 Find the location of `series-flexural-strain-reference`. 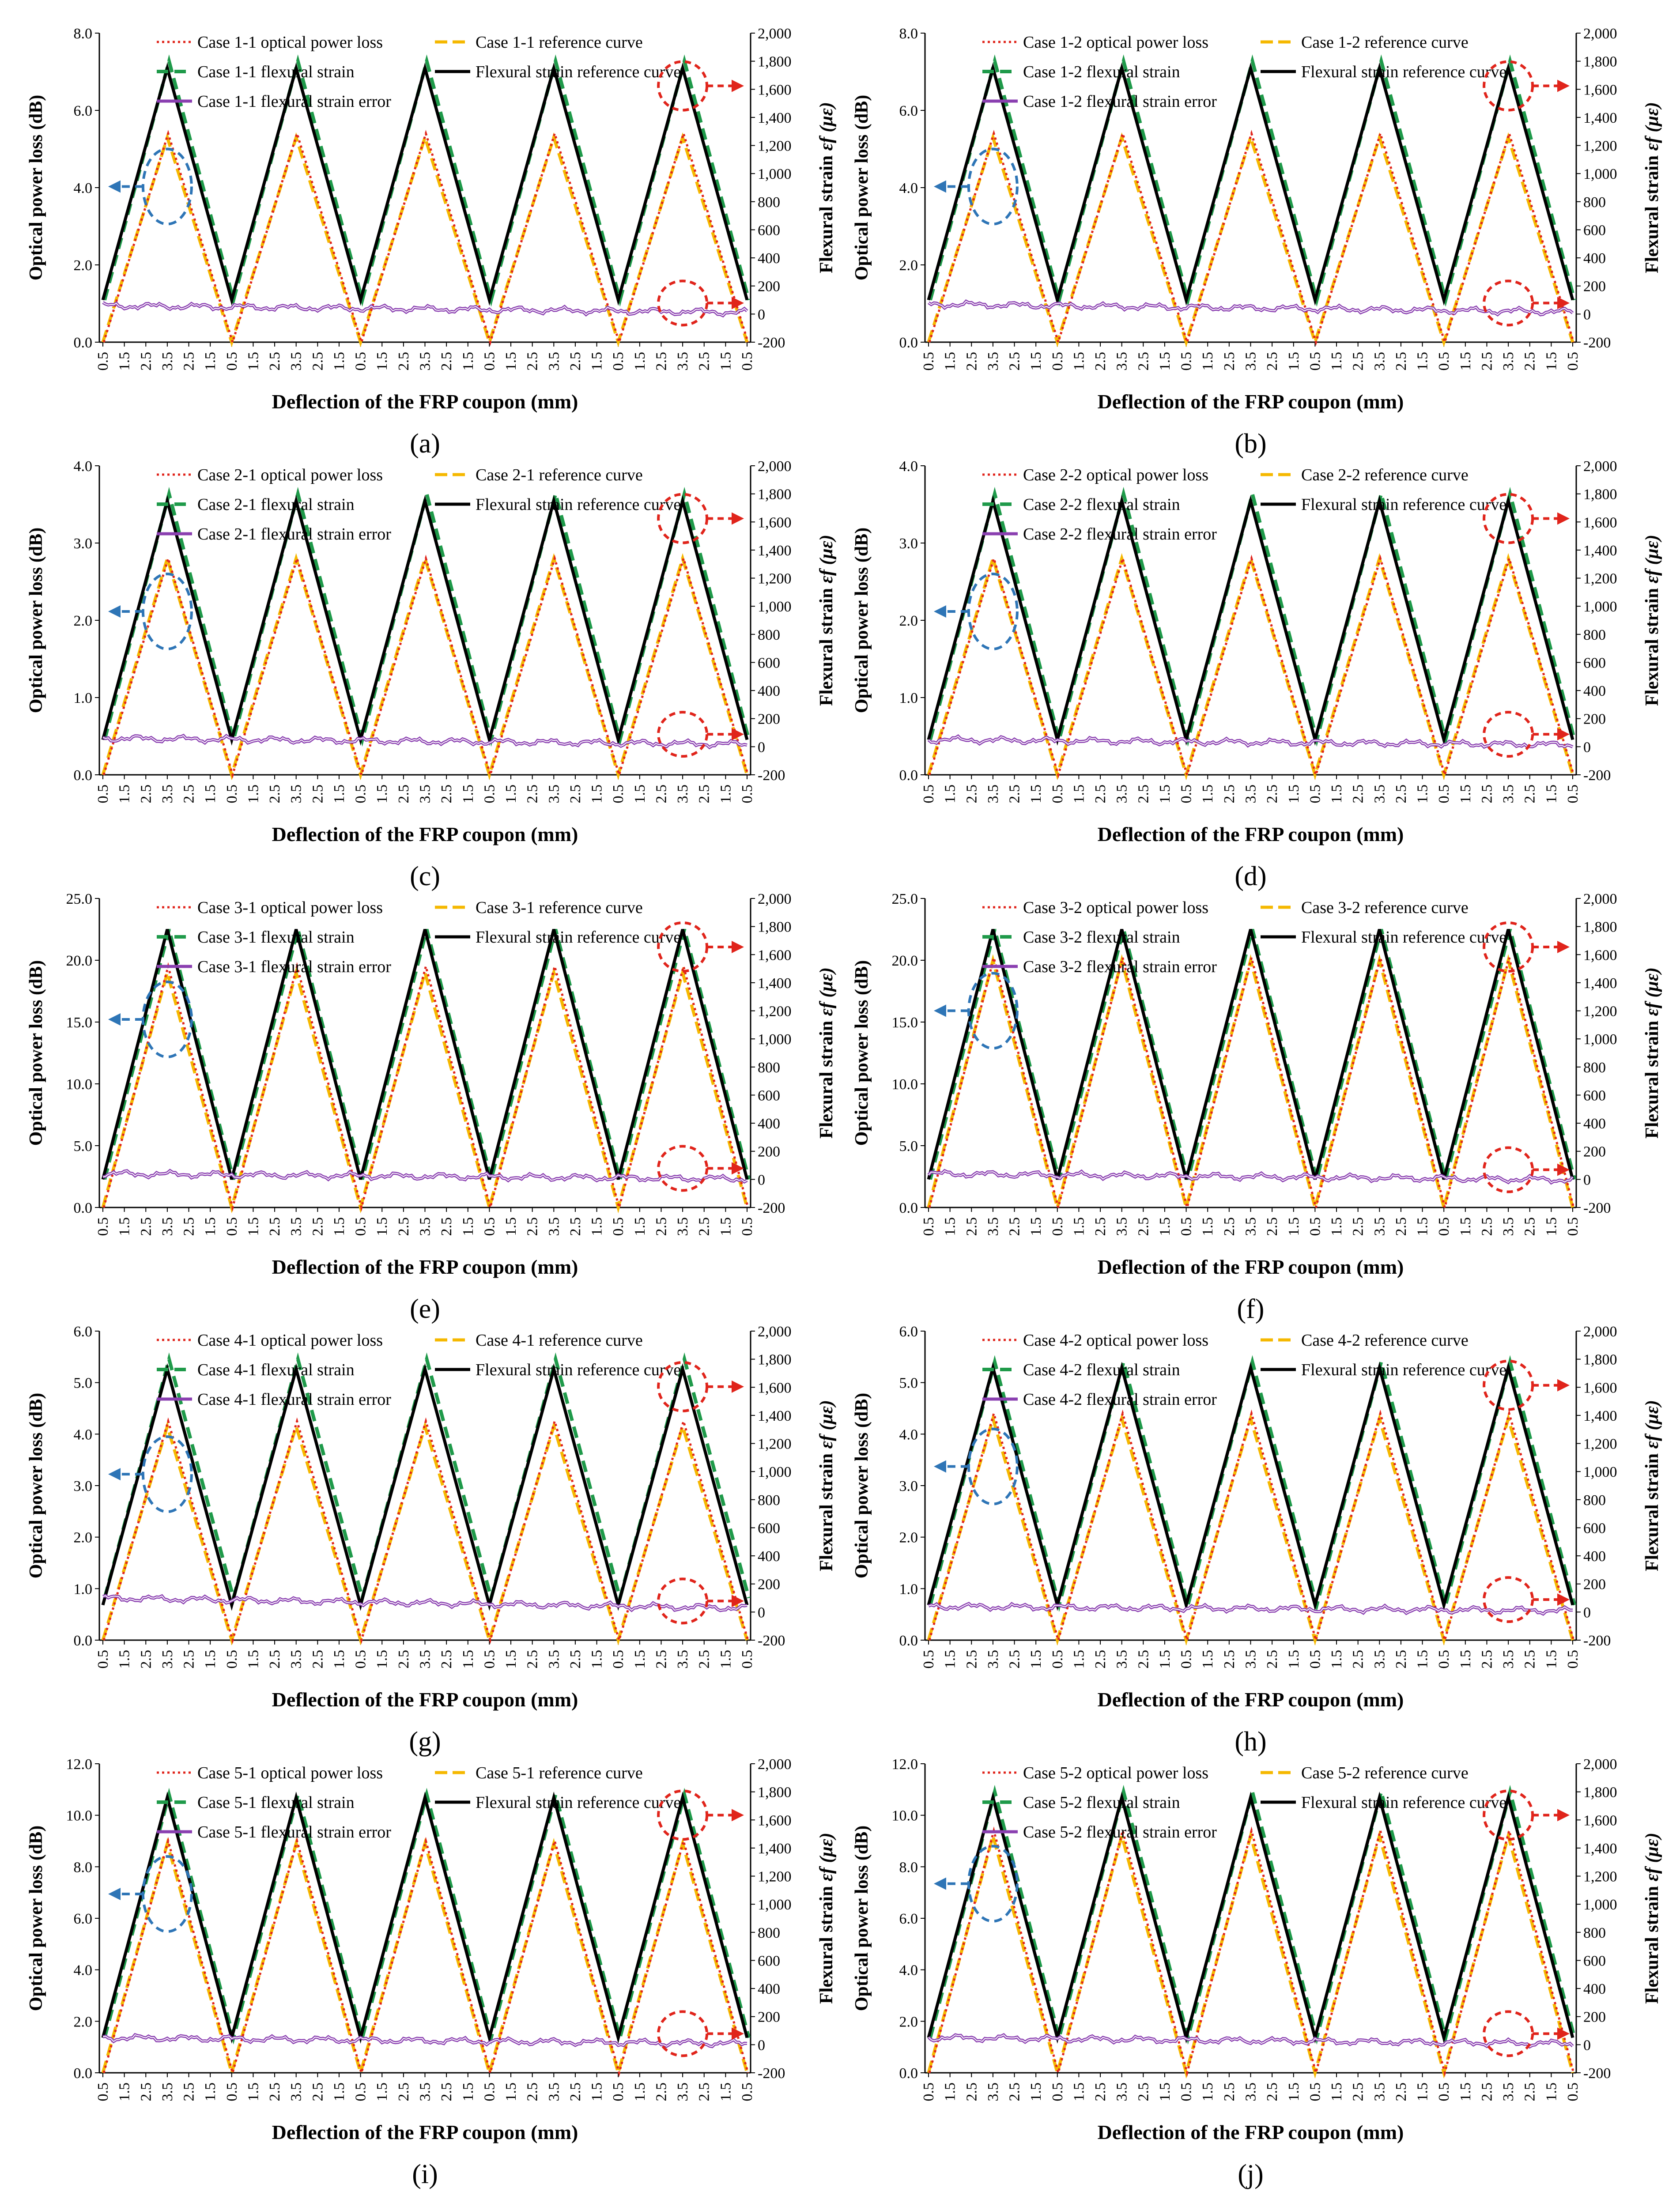

series-flexural-strain-reference is located at coordinates (1250, 1918).